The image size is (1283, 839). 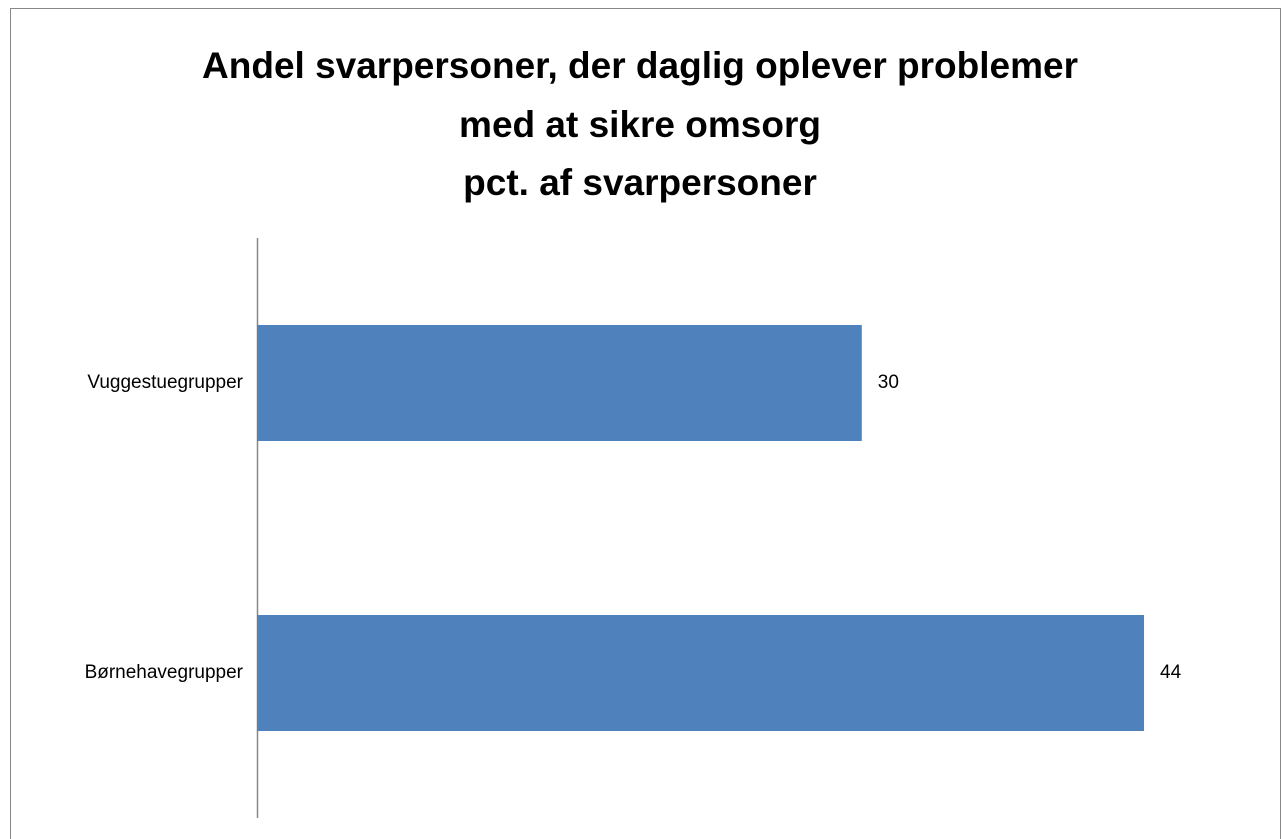 What do you see at coordinates (164, 672) in the screenshot?
I see `y-tick-label: Børnehavegrupper` at bounding box center [164, 672].